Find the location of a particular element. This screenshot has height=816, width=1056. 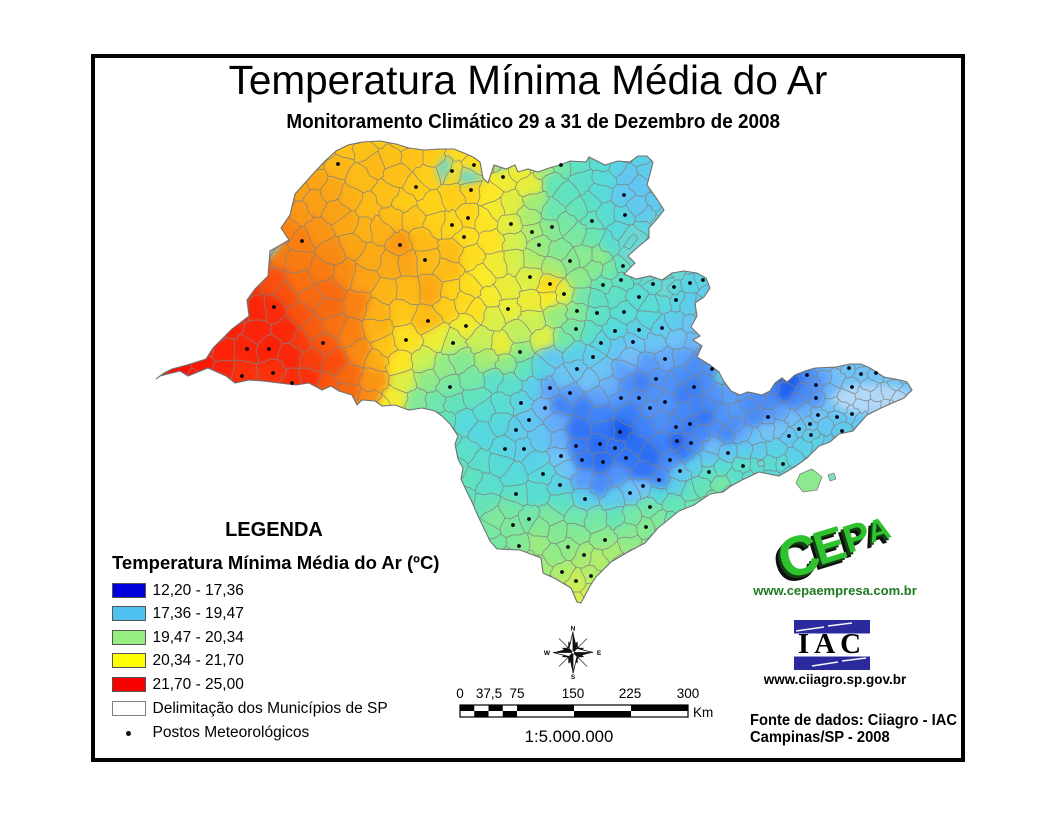

svg-text: 0 is located at coordinates (460, 693).